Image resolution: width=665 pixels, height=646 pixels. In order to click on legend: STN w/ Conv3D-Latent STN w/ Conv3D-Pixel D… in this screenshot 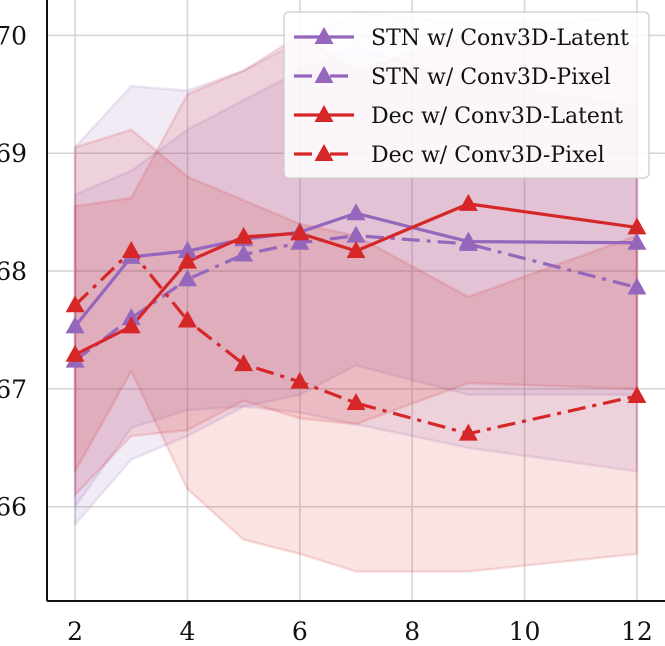, I will do `click(466, 95)`.